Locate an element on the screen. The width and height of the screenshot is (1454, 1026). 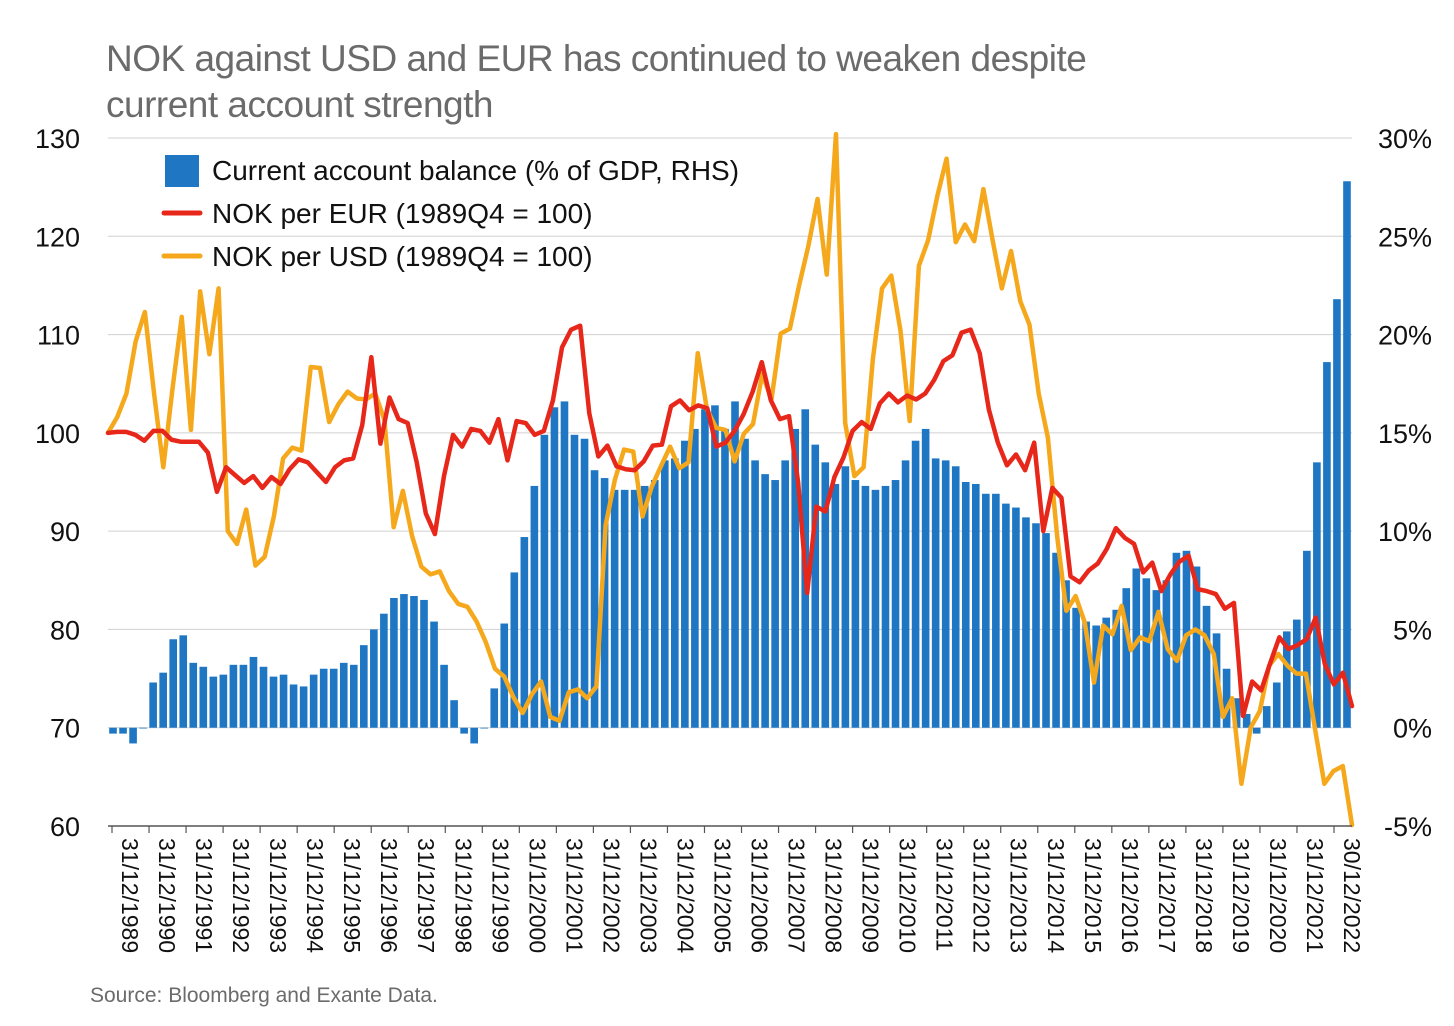
x-tick-label: 31/12/1996 is located at coordinates (389, 895).